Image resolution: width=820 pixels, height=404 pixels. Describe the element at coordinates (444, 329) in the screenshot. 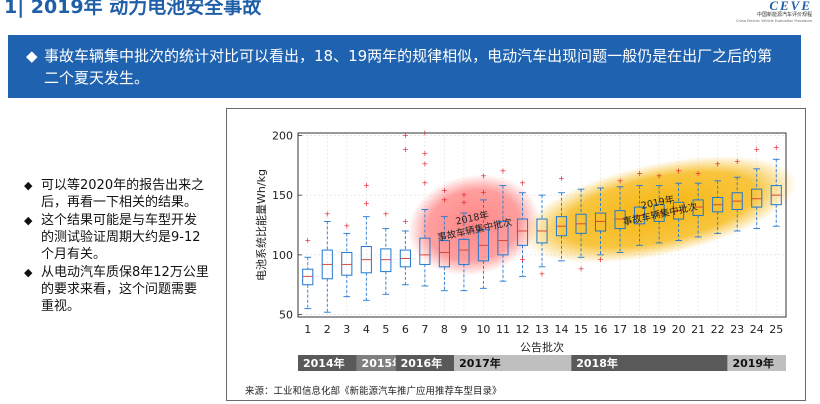

I see `x-tick-label: 8` at that location.